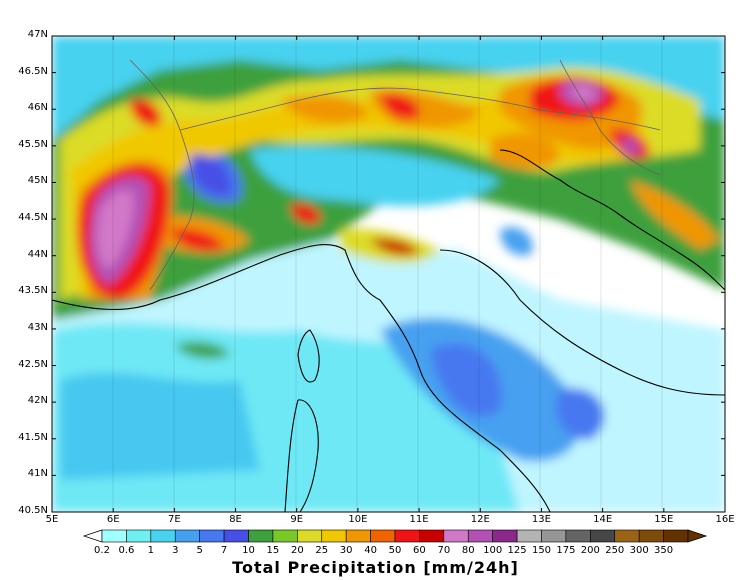 This screenshot has width=751, height=580. What do you see at coordinates (92, 536) in the screenshot?
I see `colorbar-low-arrow` at bounding box center [92, 536].